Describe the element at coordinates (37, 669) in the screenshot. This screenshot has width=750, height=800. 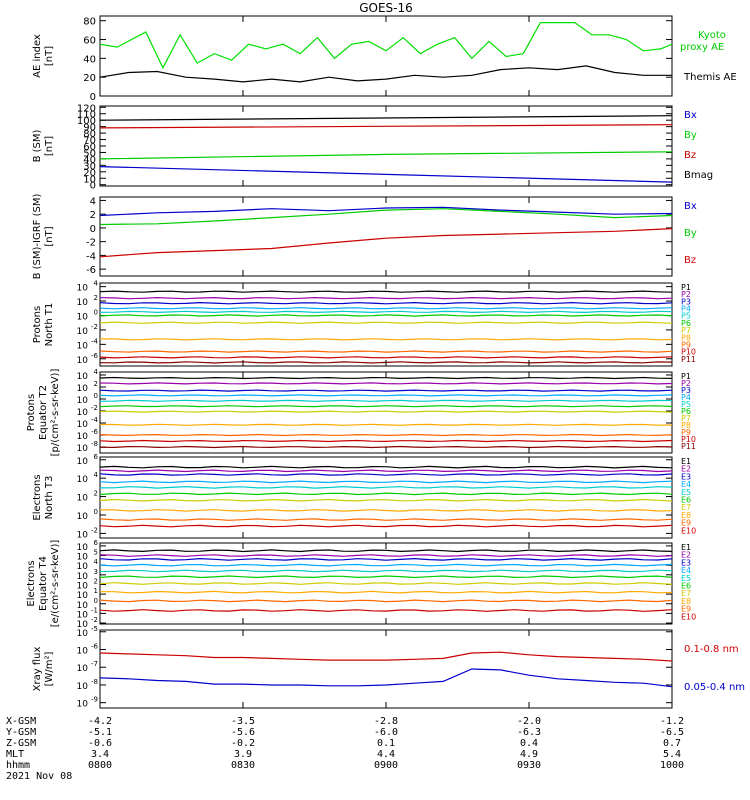
I see `y-axis-label: Xray flux` at that location.